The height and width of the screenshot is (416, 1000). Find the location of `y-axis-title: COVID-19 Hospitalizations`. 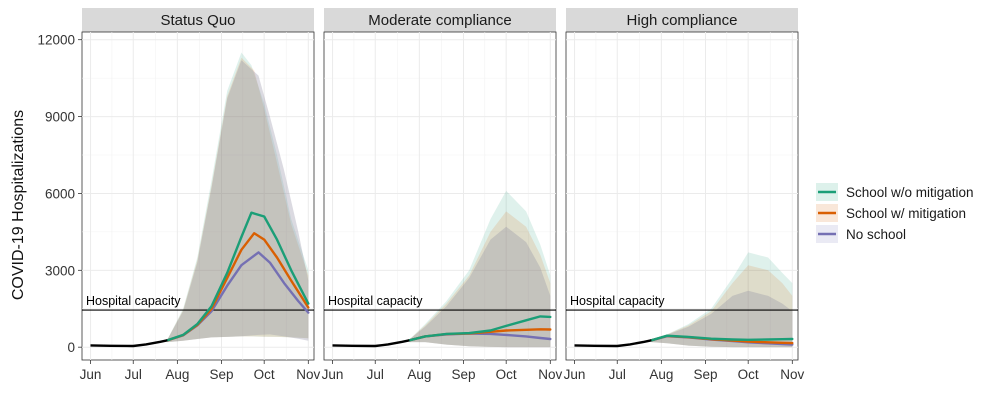

y-axis-title: COVID-19 Hospitalizations is located at coordinates (18, 205).